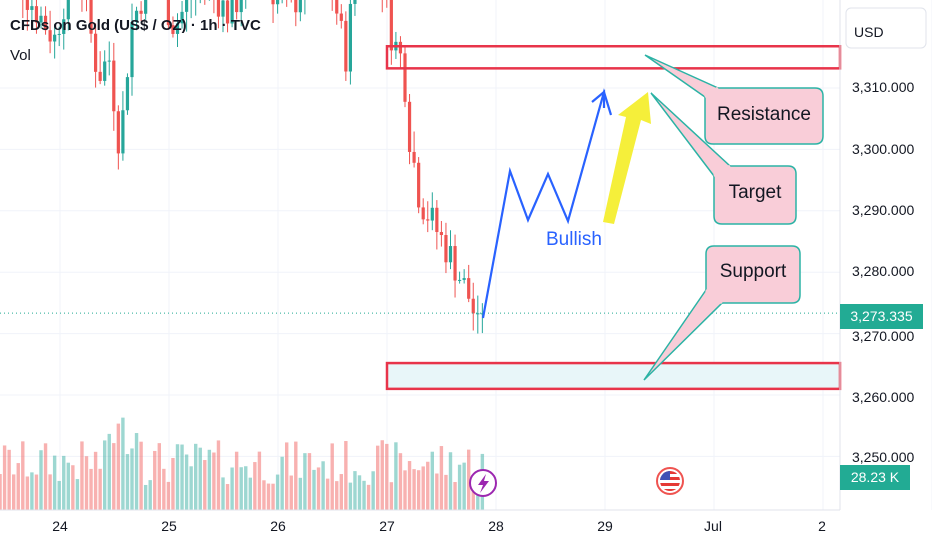 The width and height of the screenshot is (932, 550). I want to click on us-flag-icon, so click(670, 481).